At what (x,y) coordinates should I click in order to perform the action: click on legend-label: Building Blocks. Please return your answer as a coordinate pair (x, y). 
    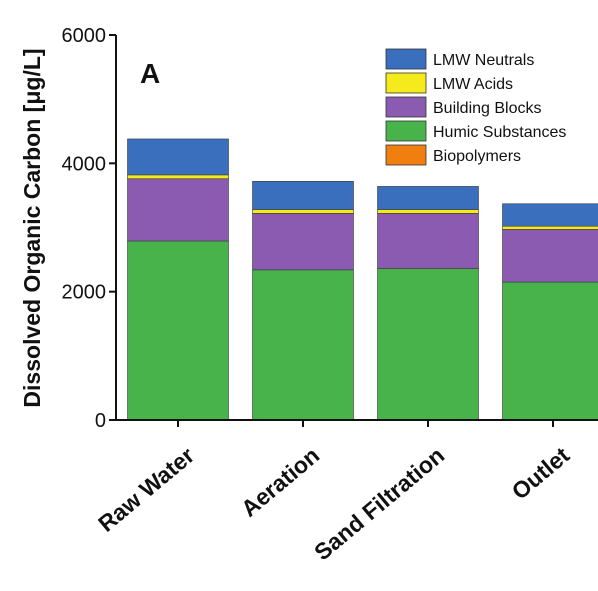
    Looking at the image, I should click on (487, 108).